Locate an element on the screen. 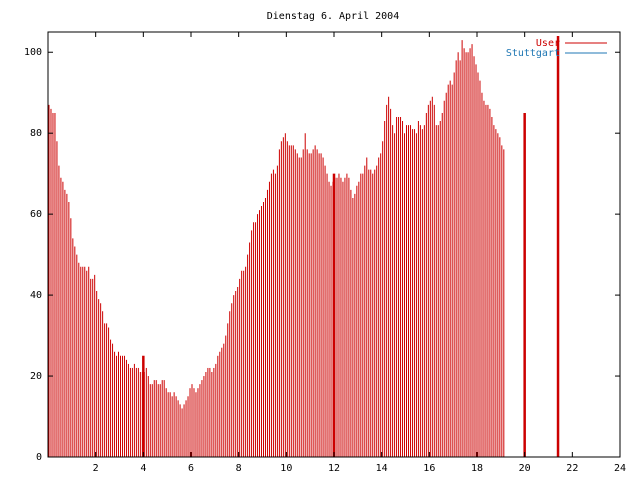 This screenshot has width=640, height=480. x-tick-label: 20 is located at coordinates (525, 468).